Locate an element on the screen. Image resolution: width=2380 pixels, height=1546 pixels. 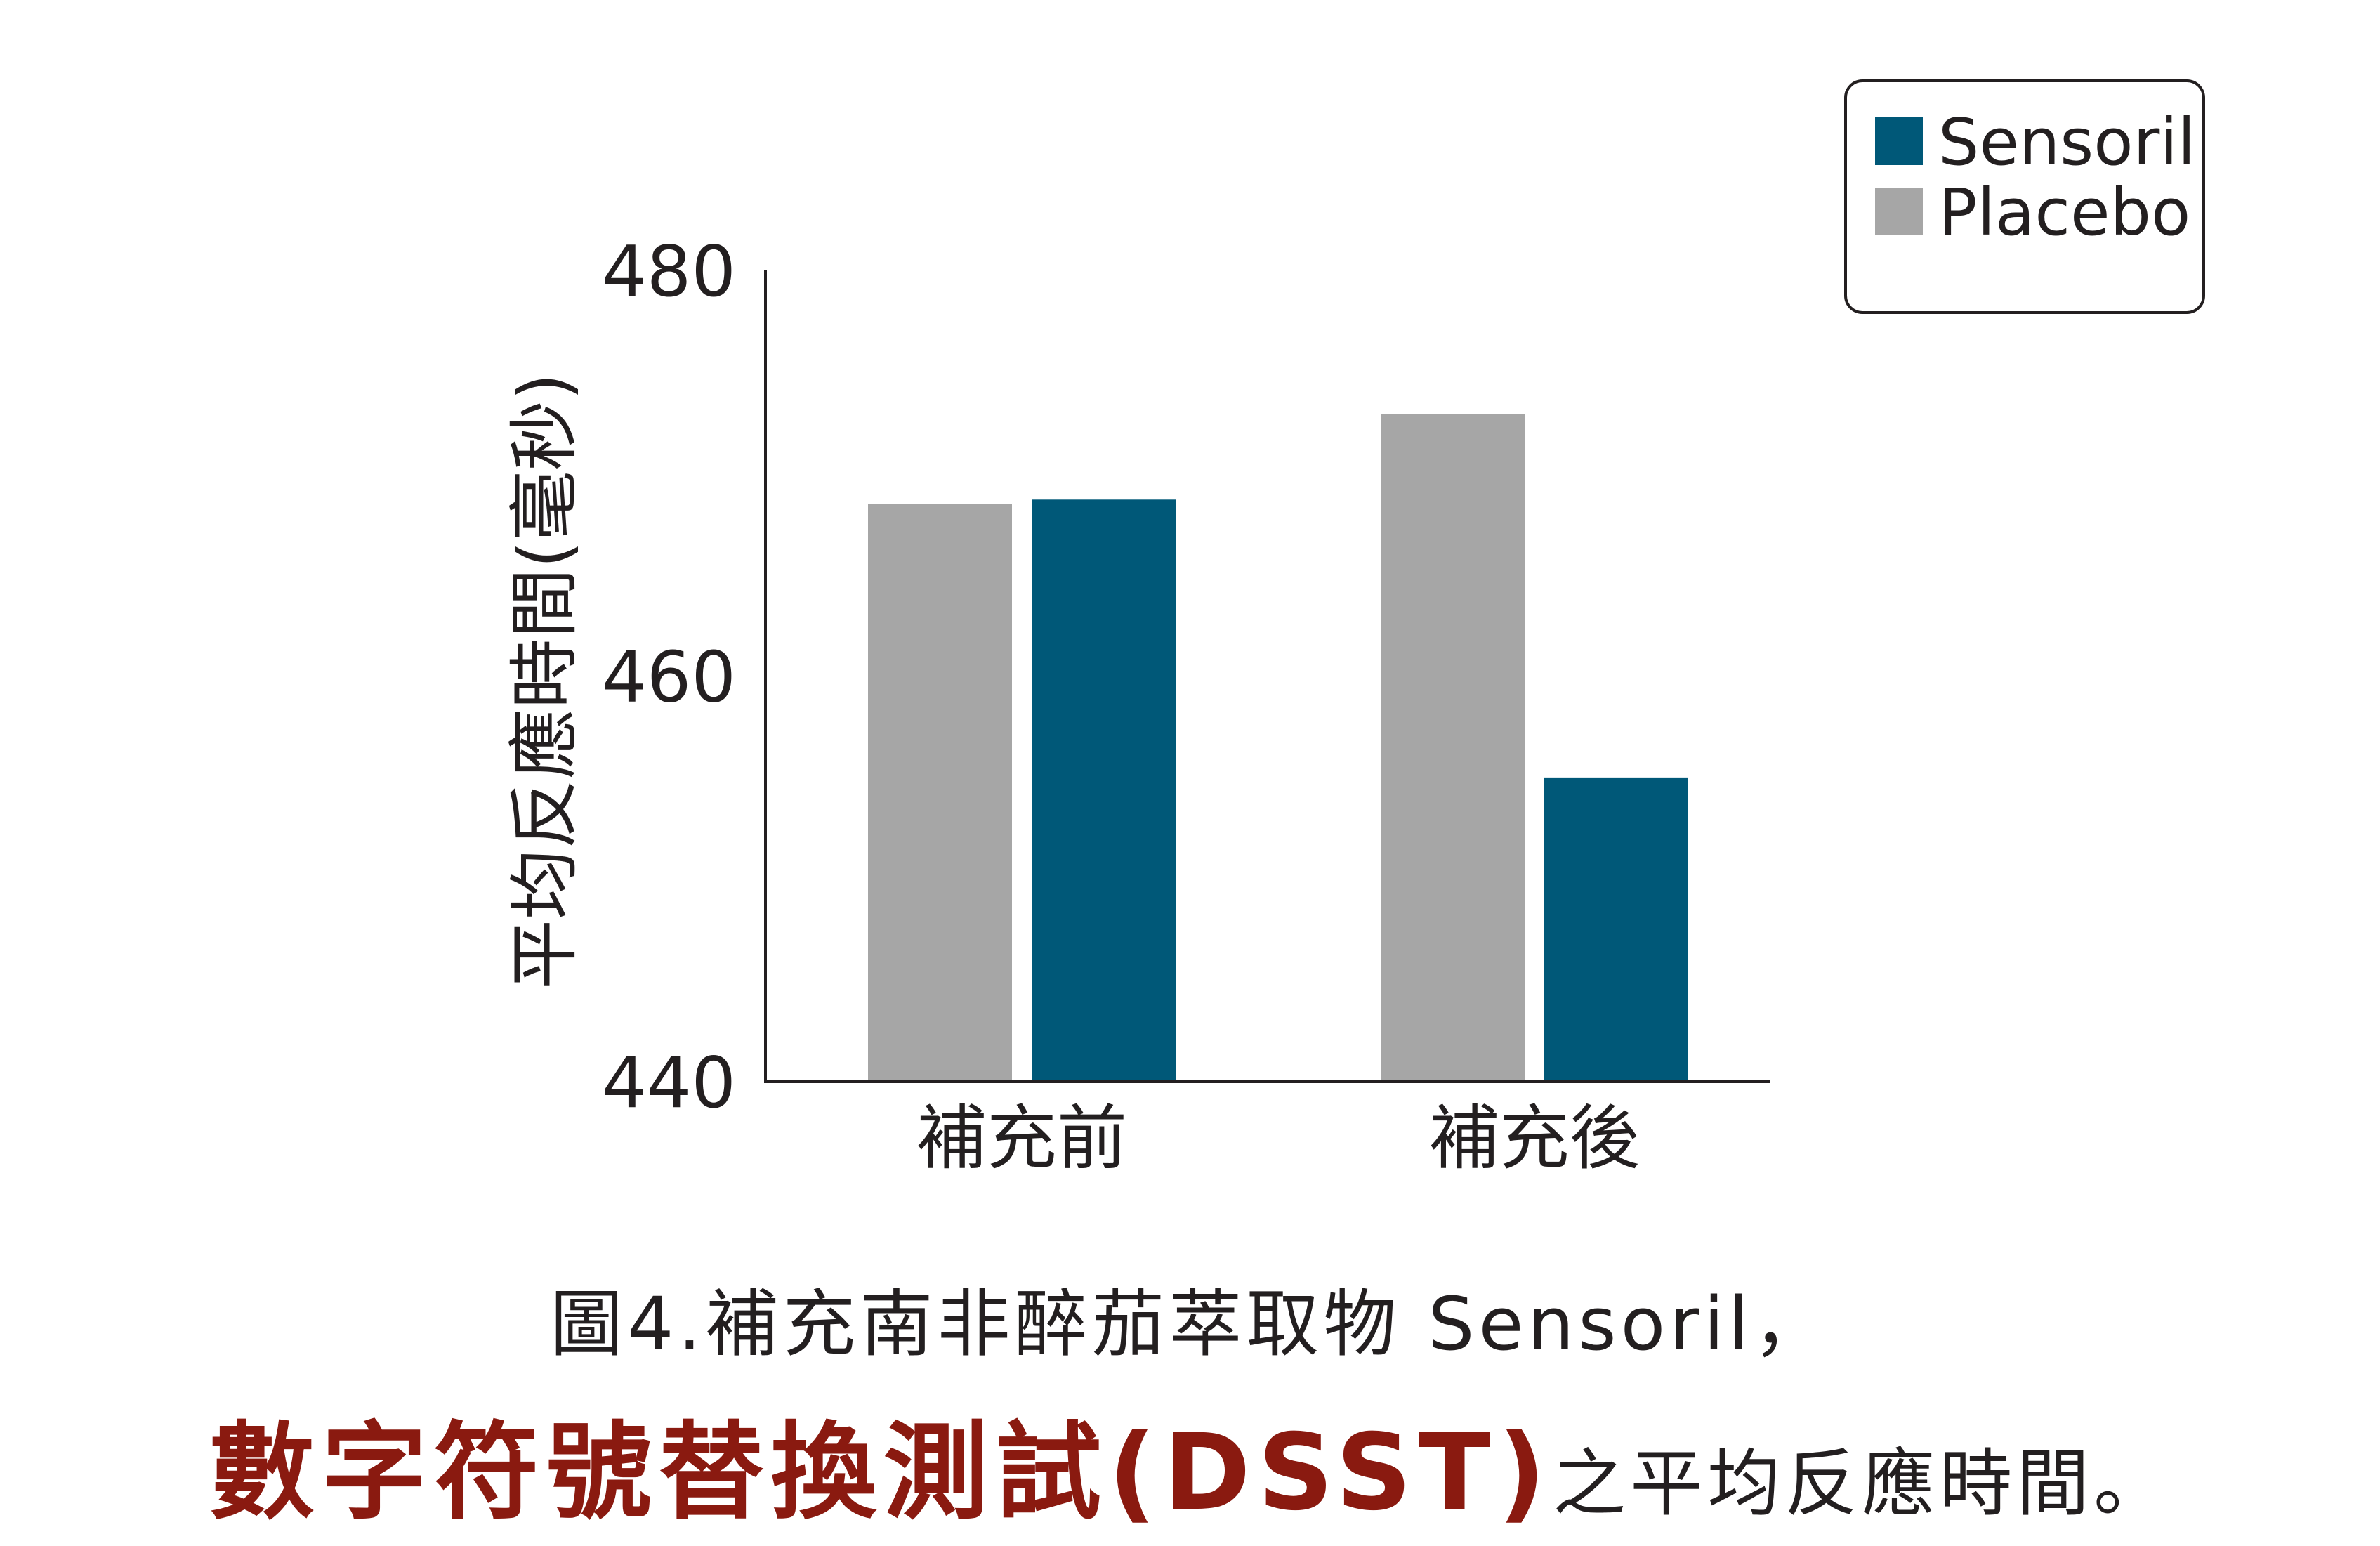
bars-group is located at coordinates (1278, 748).